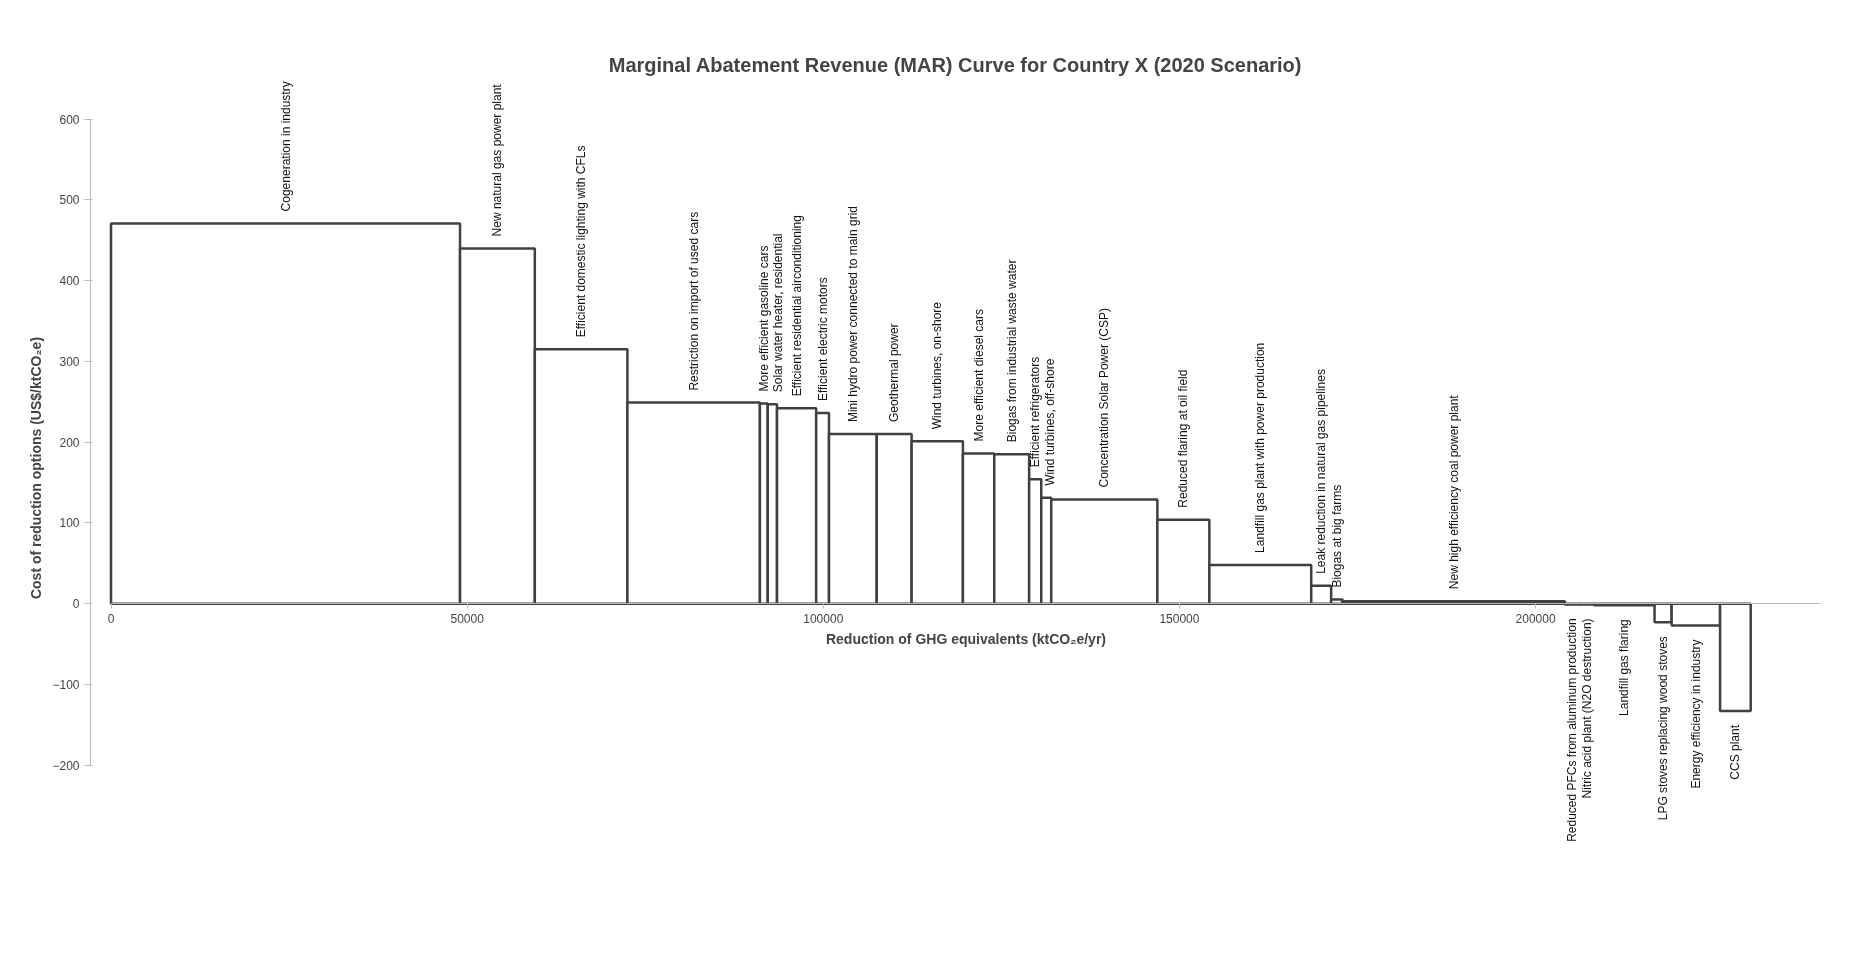 The height and width of the screenshot is (974, 1875). I want to click on x-tick-label: 100000, so click(823, 618).